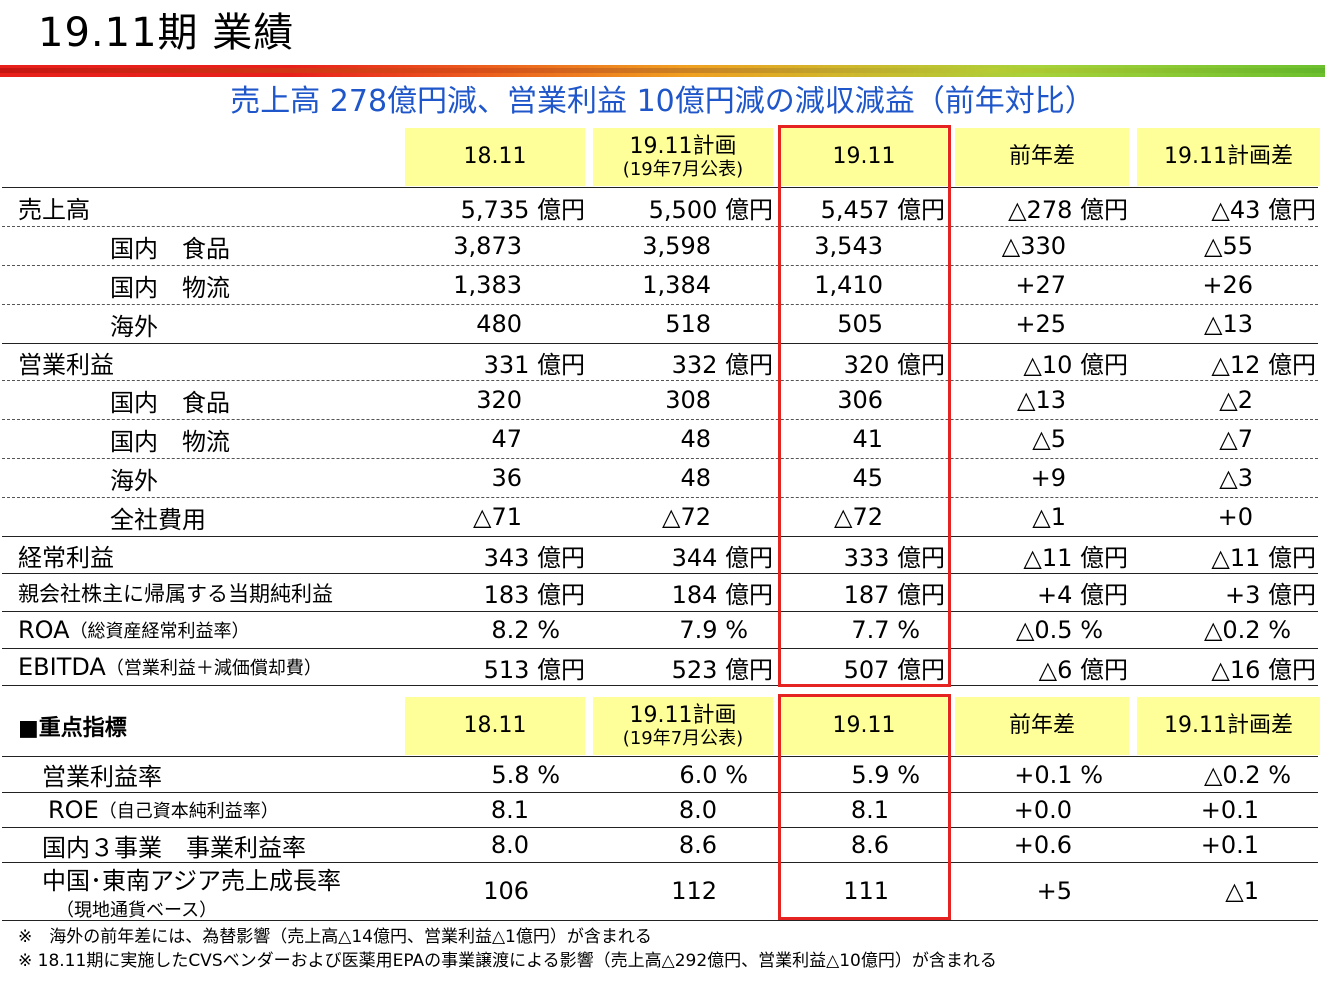 This screenshot has width=1325, height=994. I want to click on value-yoy-diff: +0.1 %, so click(1058, 774).